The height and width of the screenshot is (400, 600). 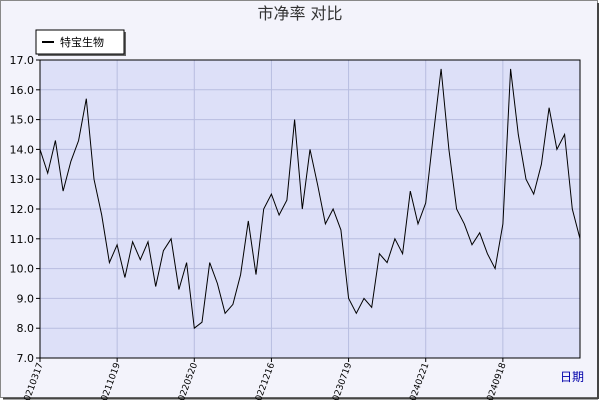 What do you see at coordinates (22, 239) in the screenshot?
I see `y-tick-label: 11.0` at bounding box center [22, 239].